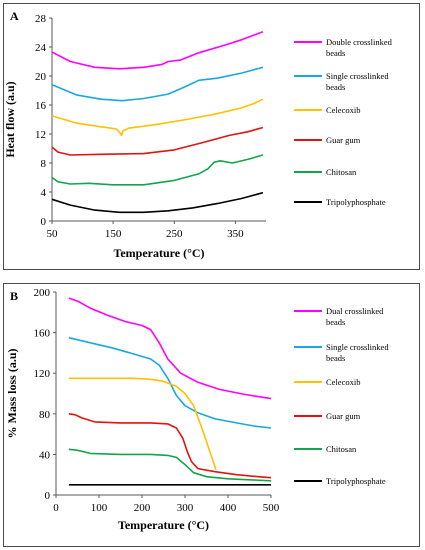  What do you see at coordinates (355, 316) in the screenshot?
I see `legend-label-b-0: Dual crosslinked beads` at bounding box center [355, 316].